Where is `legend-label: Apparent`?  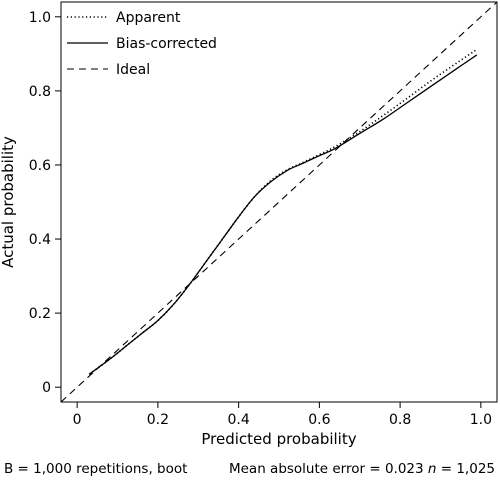
legend-label: Apparent is located at coordinates (148, 18).